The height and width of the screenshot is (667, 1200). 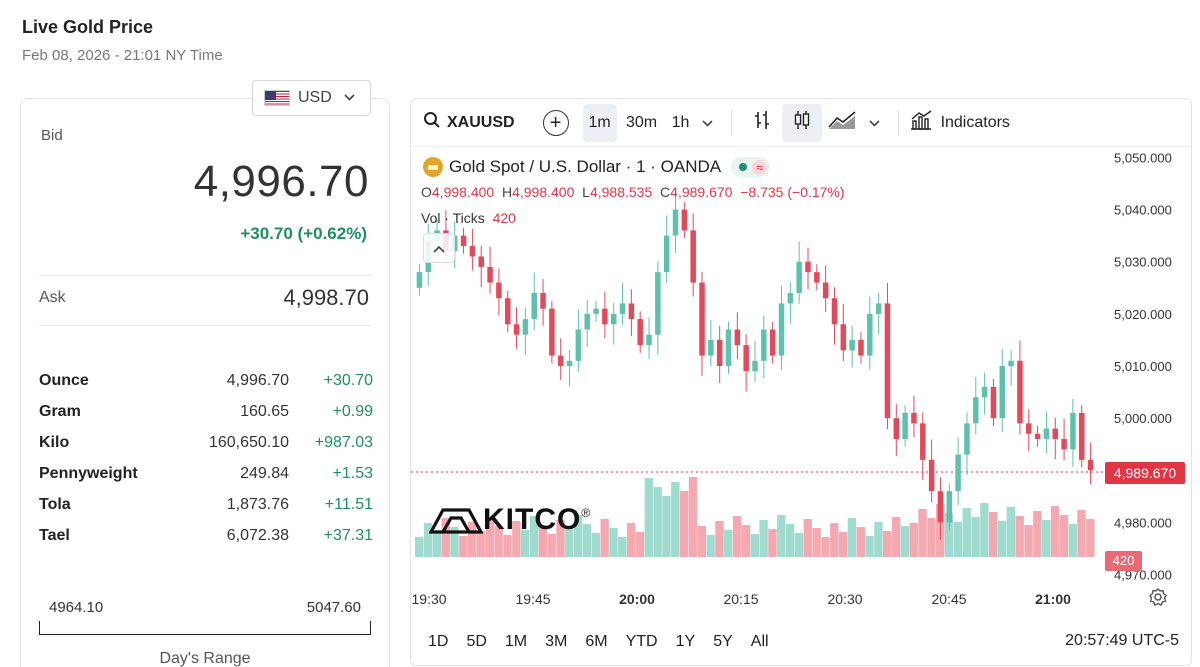 What do you see at coordinates (586, 513) in the screenshot?
I see `registered-mark: ®` at bounding box center [586, 513].